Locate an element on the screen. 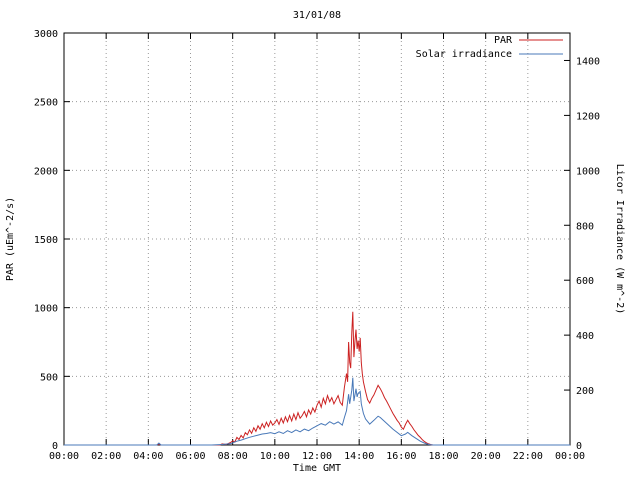 This screenshot has height=480, width=640. legend: PAR Solar irradiance is located at coordinates (489, 47).